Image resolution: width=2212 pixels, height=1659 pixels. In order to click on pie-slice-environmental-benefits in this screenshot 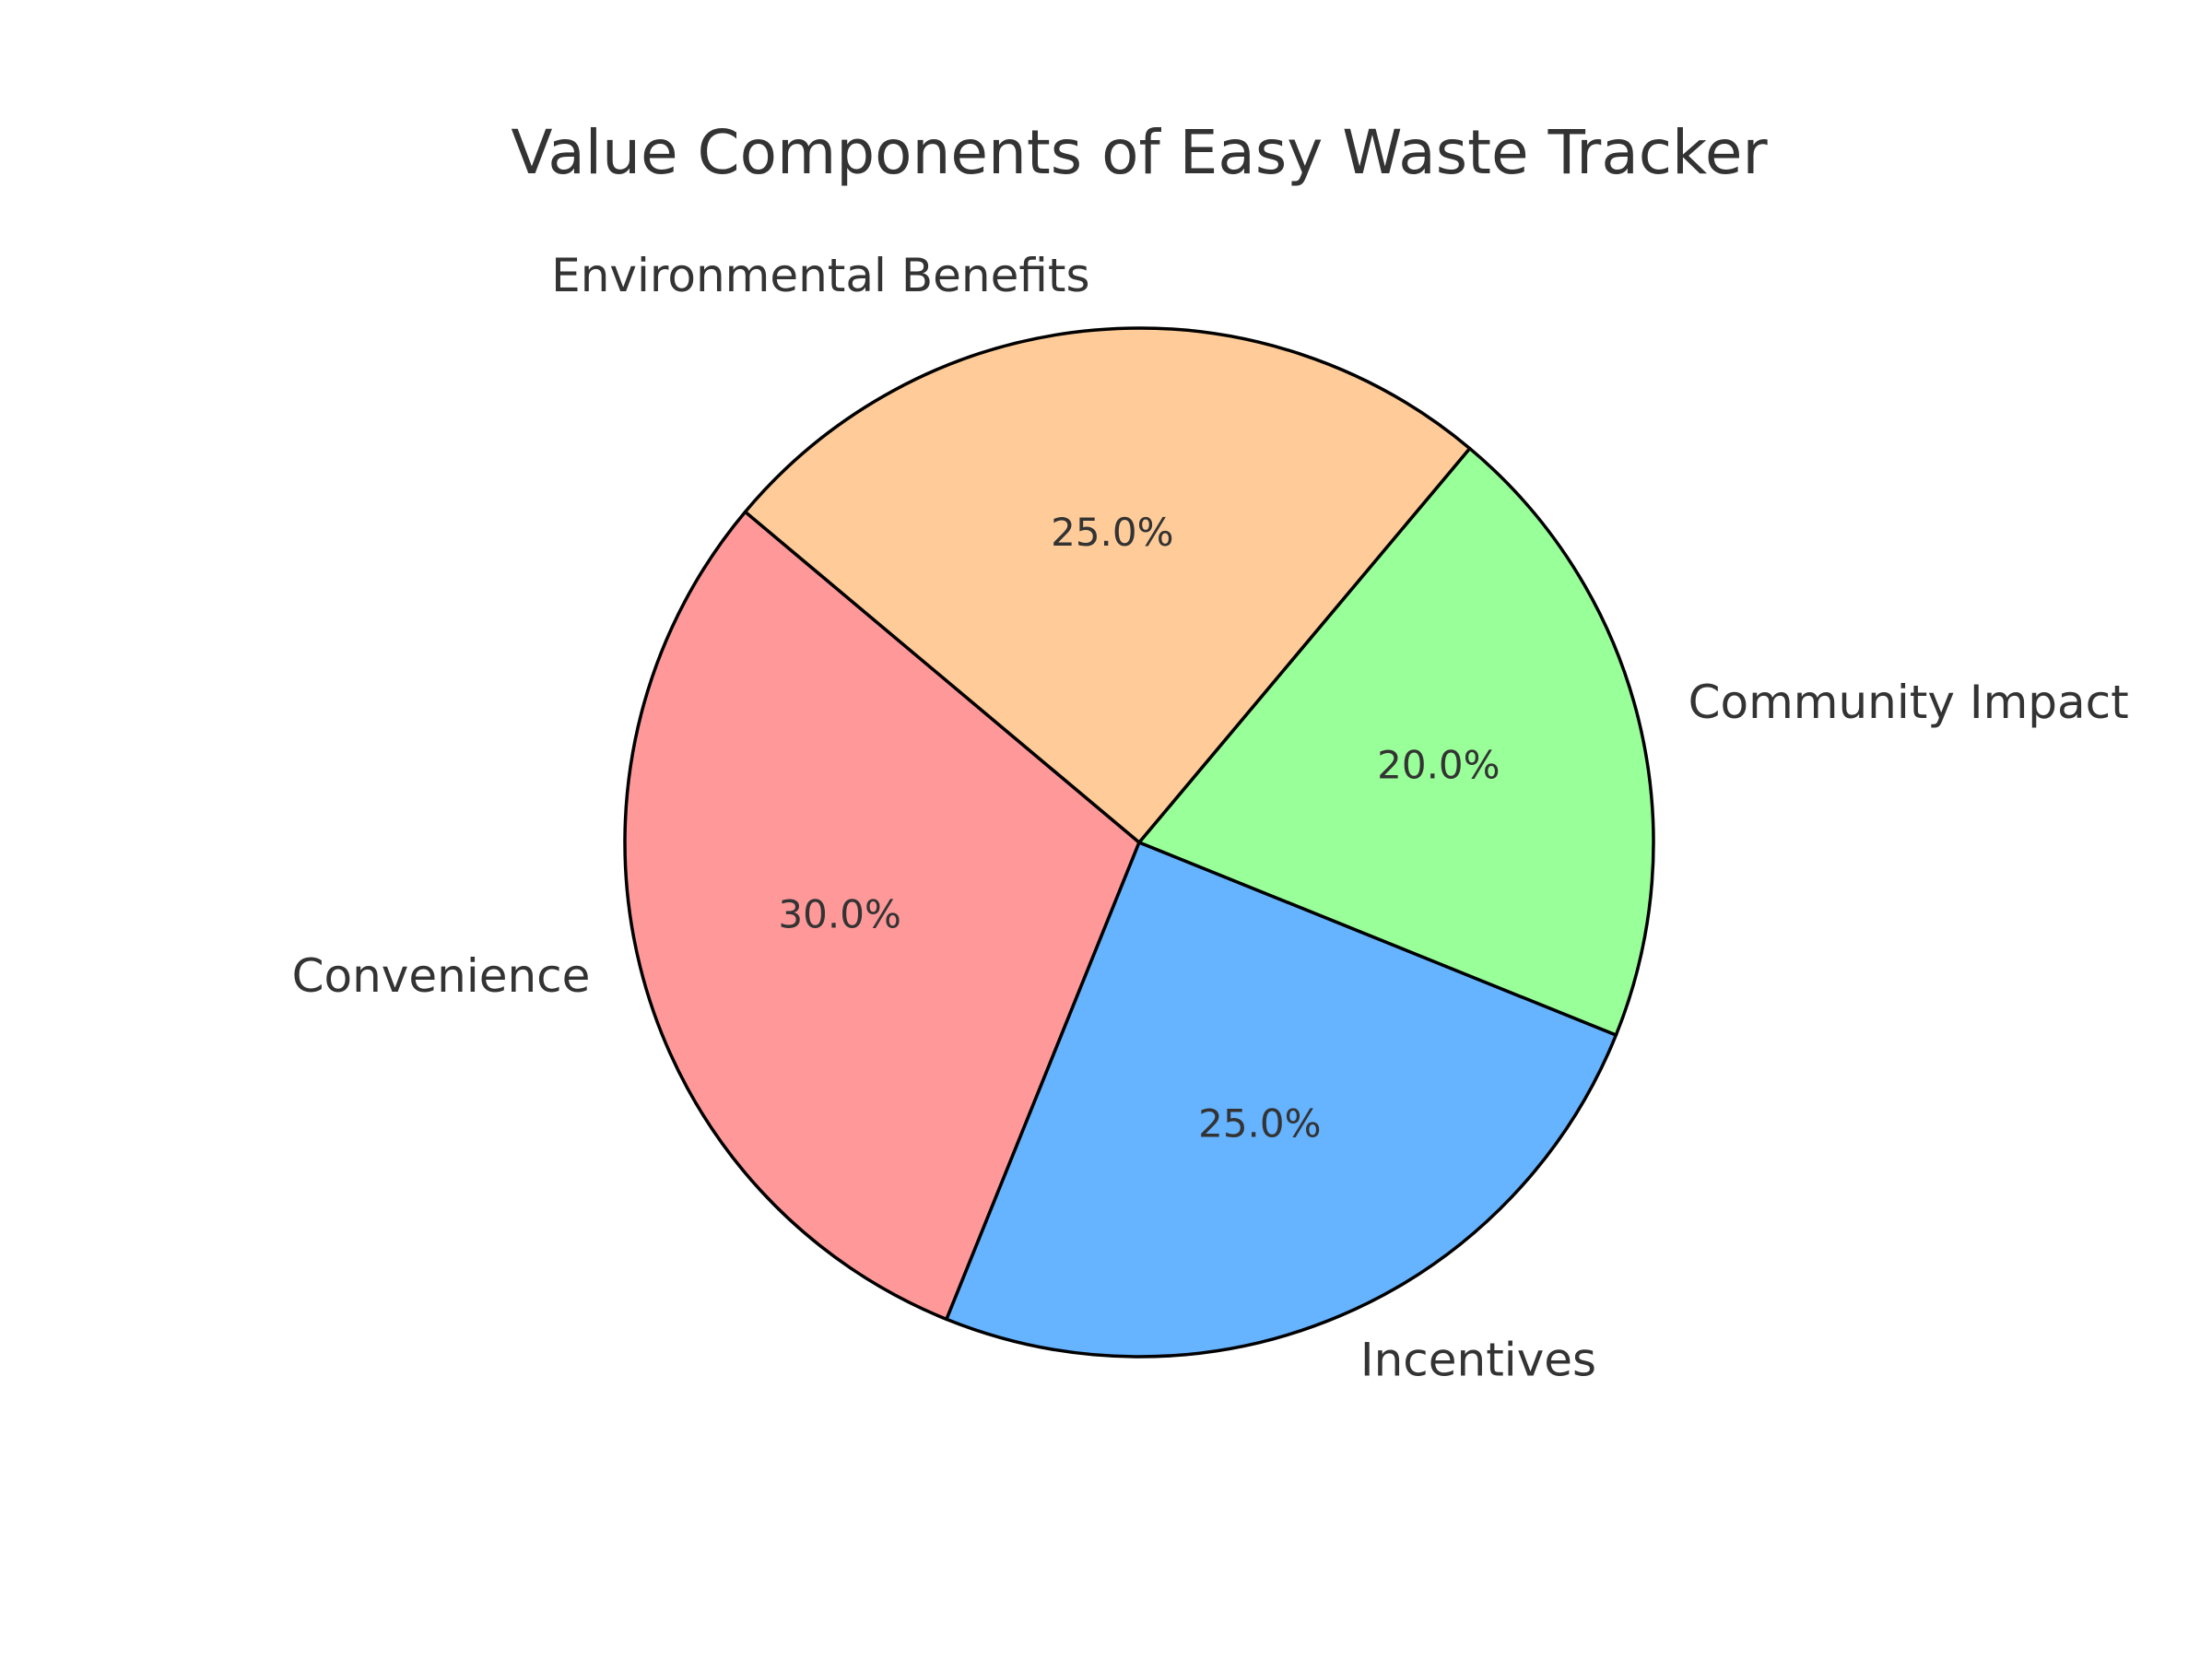, I will do `click(1107, 585)`.